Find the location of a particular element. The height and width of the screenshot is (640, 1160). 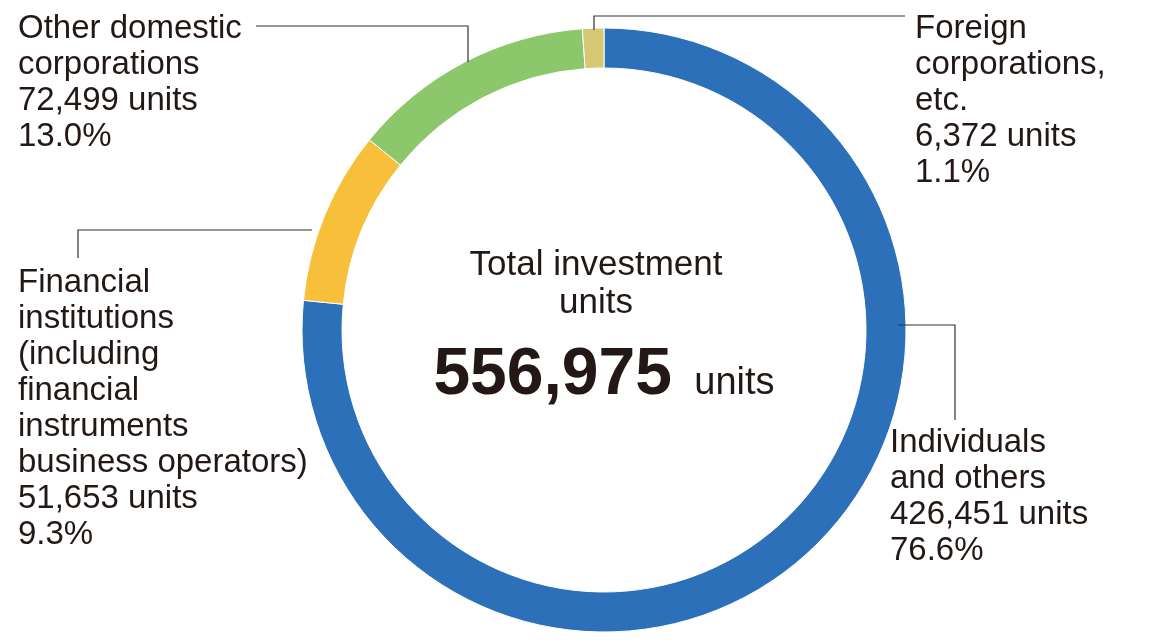

slice-label: Individuals and others is located at coordinates (968, 458).